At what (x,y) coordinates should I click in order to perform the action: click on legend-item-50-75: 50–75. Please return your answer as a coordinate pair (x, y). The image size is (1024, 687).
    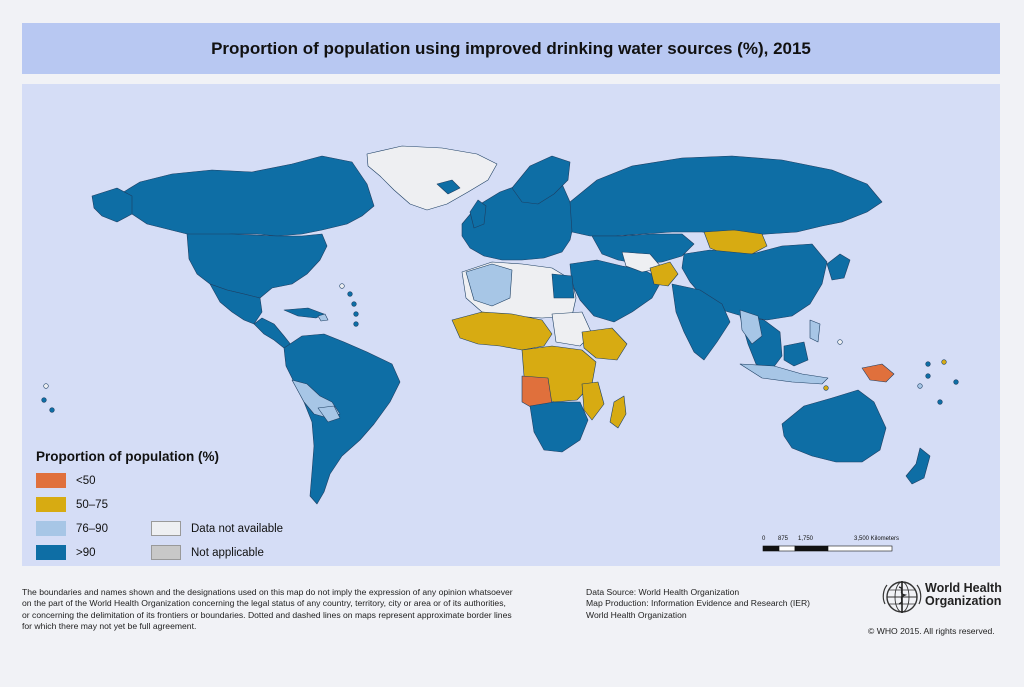
    Looking at the image, I should click on (72, 504).